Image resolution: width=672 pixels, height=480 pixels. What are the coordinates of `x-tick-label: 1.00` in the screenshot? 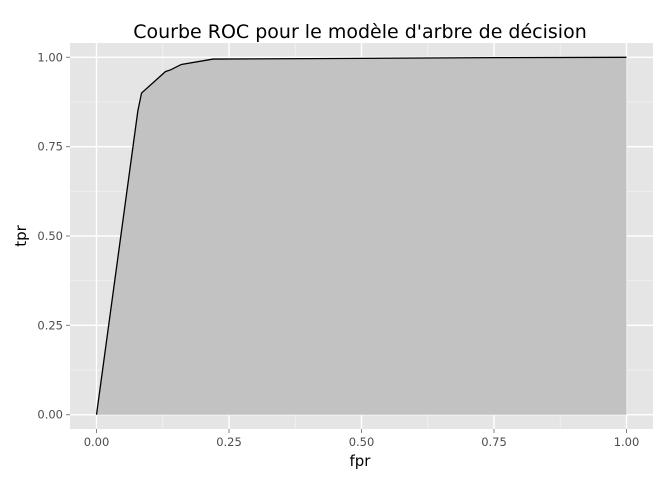 It's located at (627, 442).